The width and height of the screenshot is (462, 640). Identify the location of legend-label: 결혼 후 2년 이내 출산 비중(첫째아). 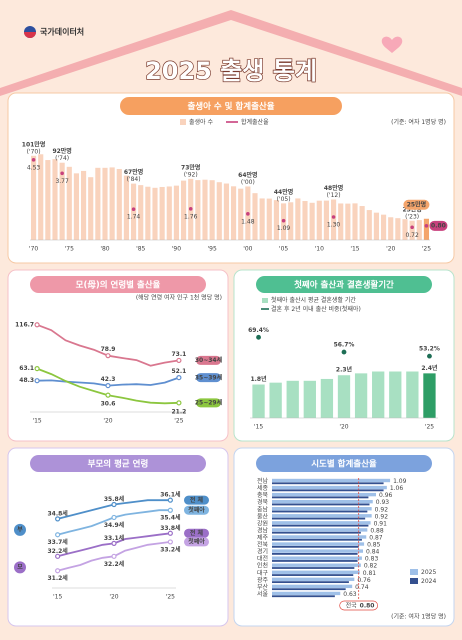
(316, 309).